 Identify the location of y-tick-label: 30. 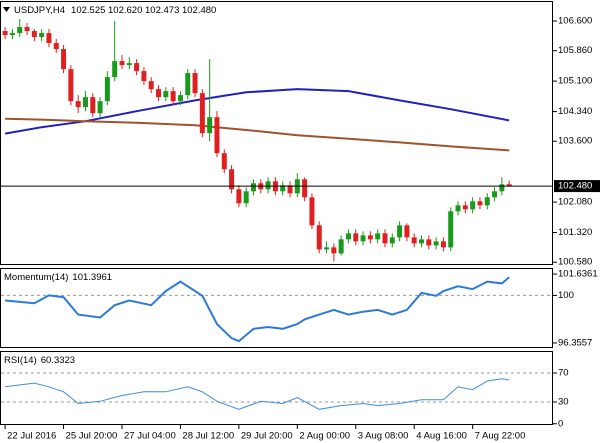
(563, 402).